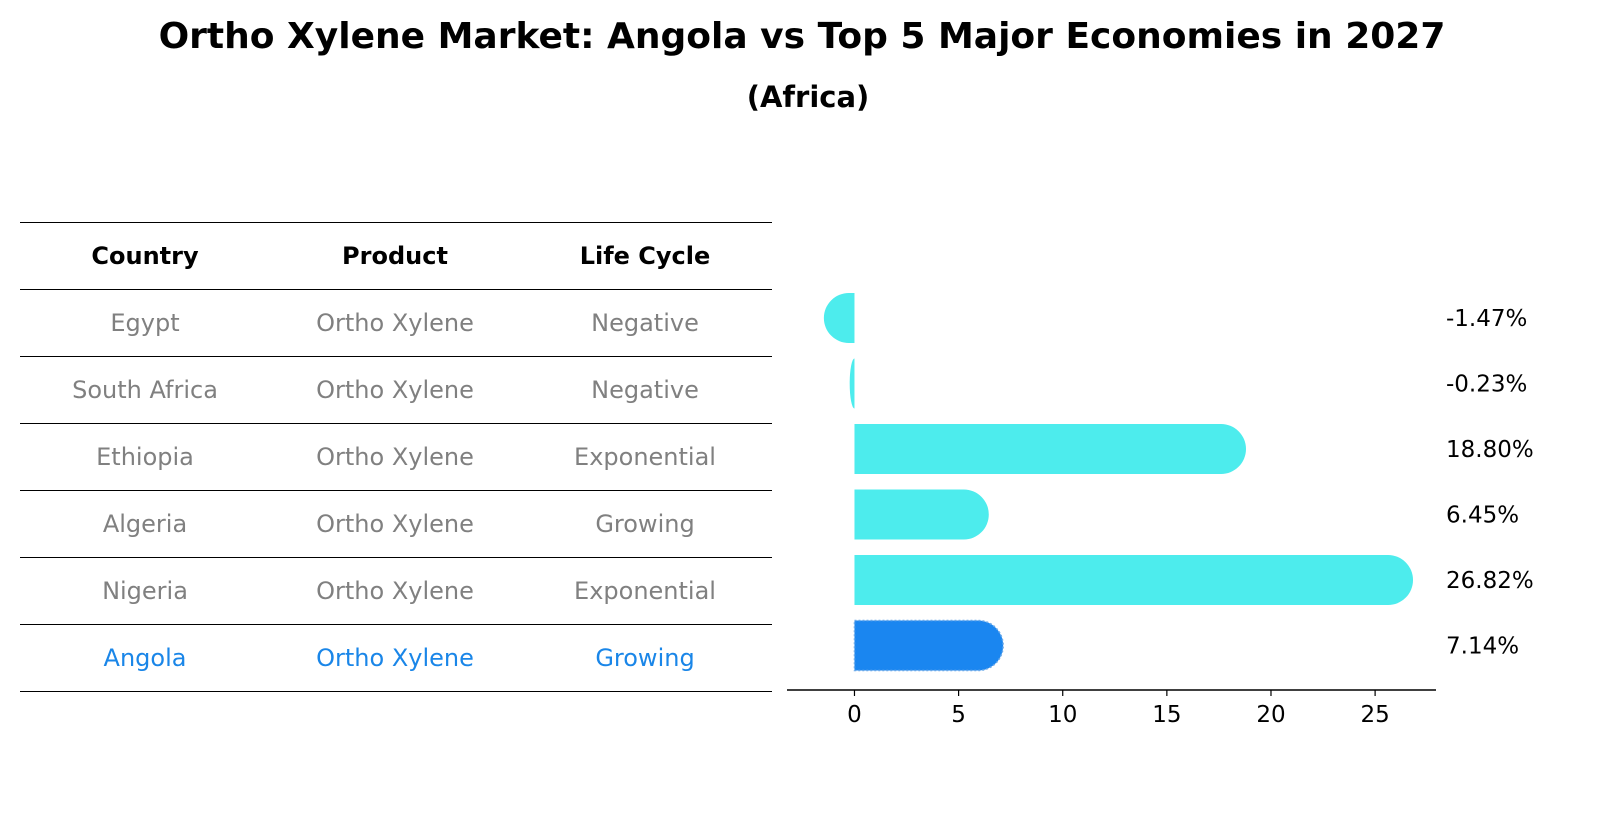  What do you see at coordinates (1134, 580) in the screenshot?
I see `bar-nigeria` at bounding box center [1134, 580].